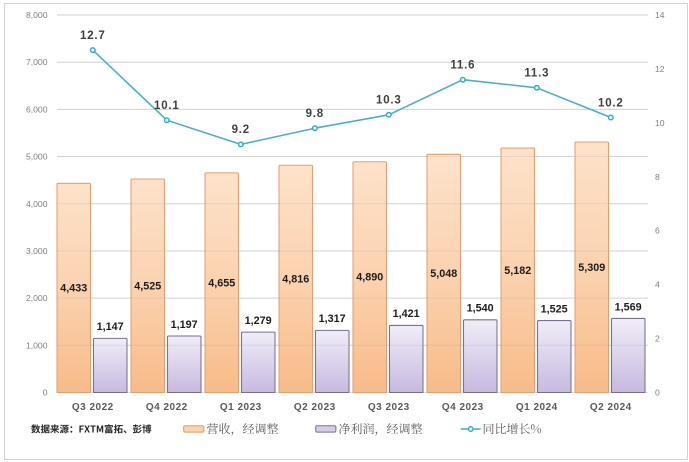 Image resolution: width=689 pixels, height=462 pixels. Describe the element at coordinates (657, 285) in the screenshot. I see `svg-text: 4` at that location.